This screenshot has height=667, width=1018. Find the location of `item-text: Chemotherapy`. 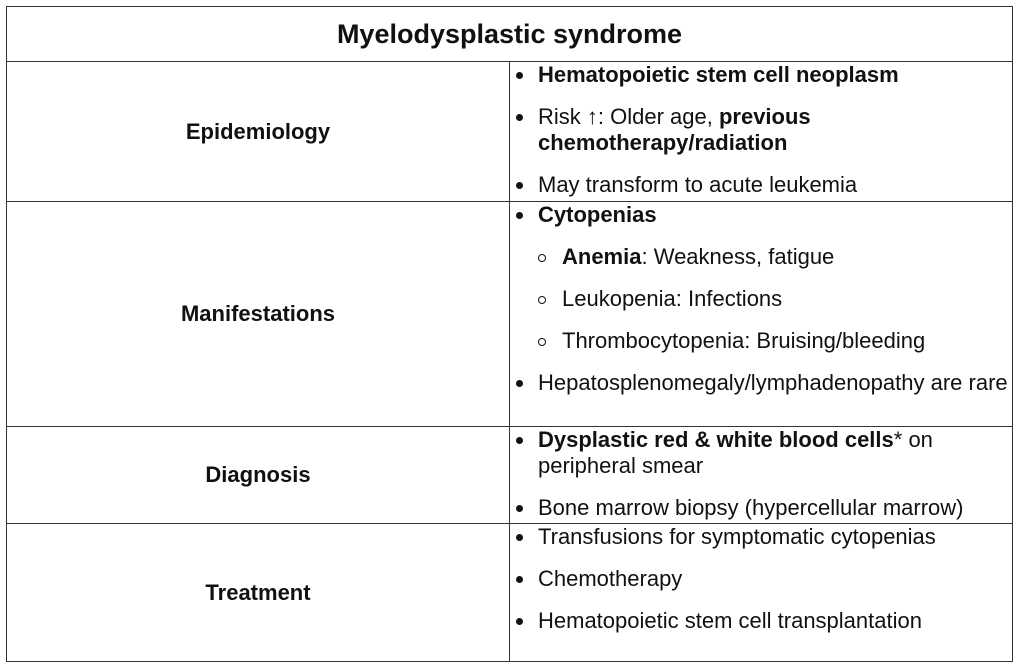

item-text: Chemotherapy is located at coordinates (610, 578).